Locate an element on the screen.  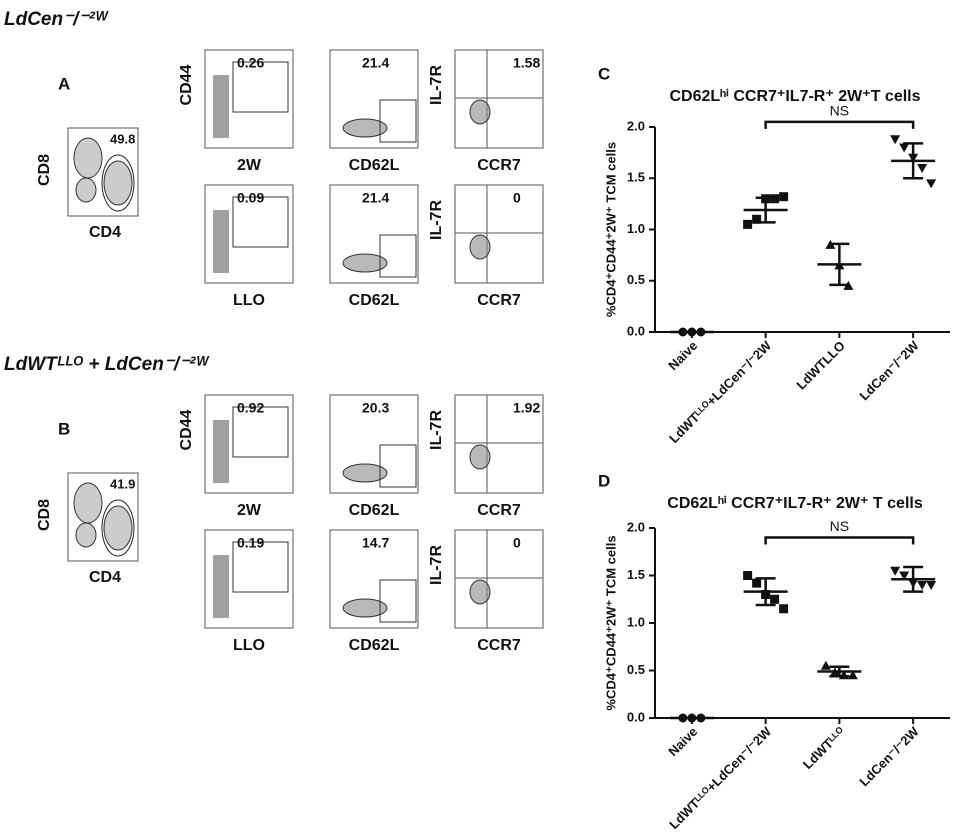
panel-letter: D is located at coordinates (604, 480).